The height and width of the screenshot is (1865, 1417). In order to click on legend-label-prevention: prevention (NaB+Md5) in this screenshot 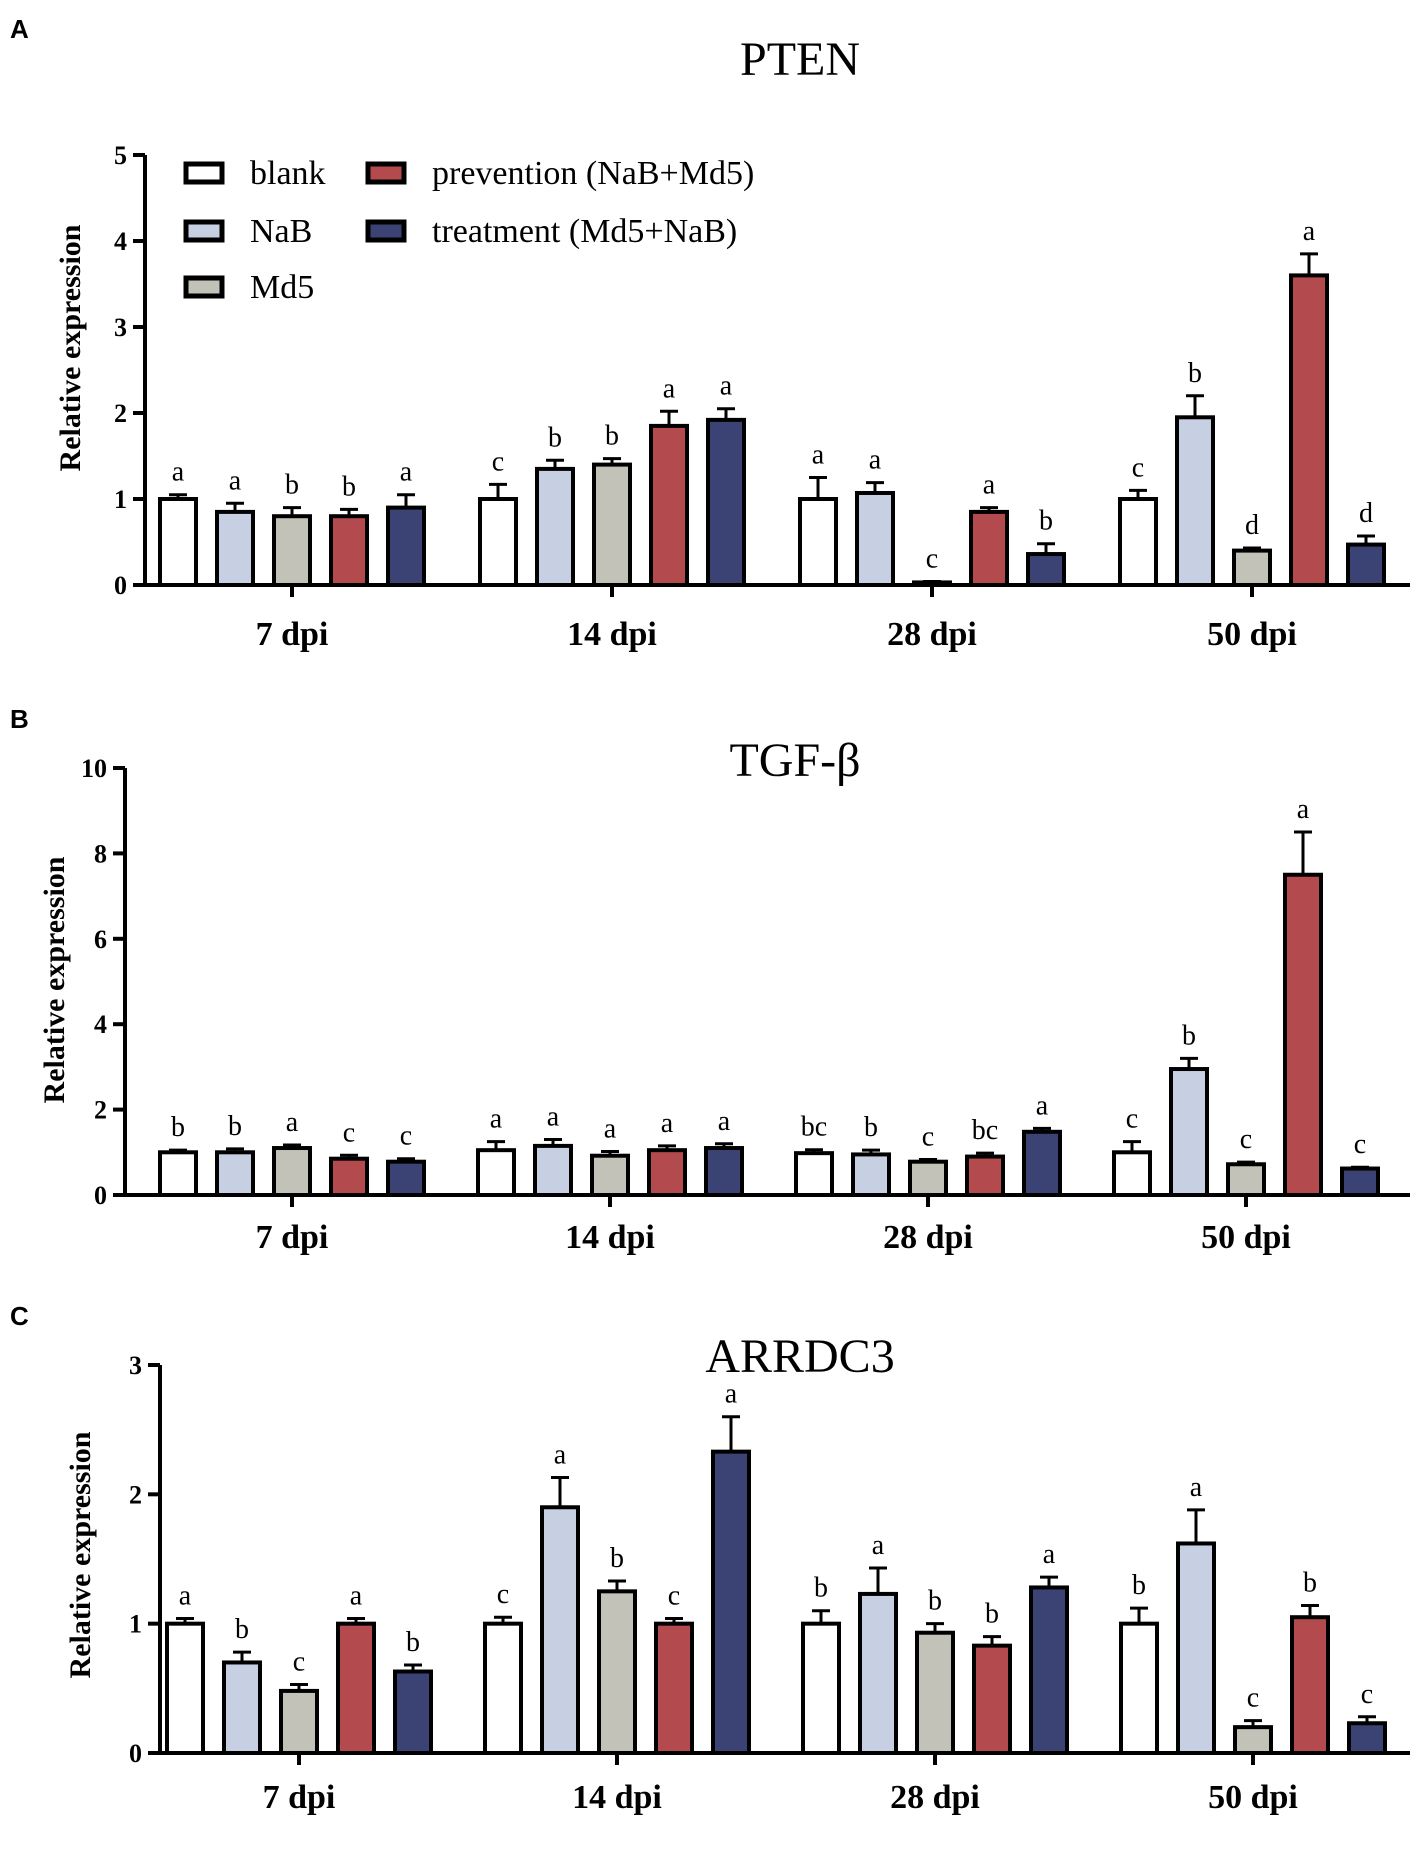, I will do `click(593, 173)`.